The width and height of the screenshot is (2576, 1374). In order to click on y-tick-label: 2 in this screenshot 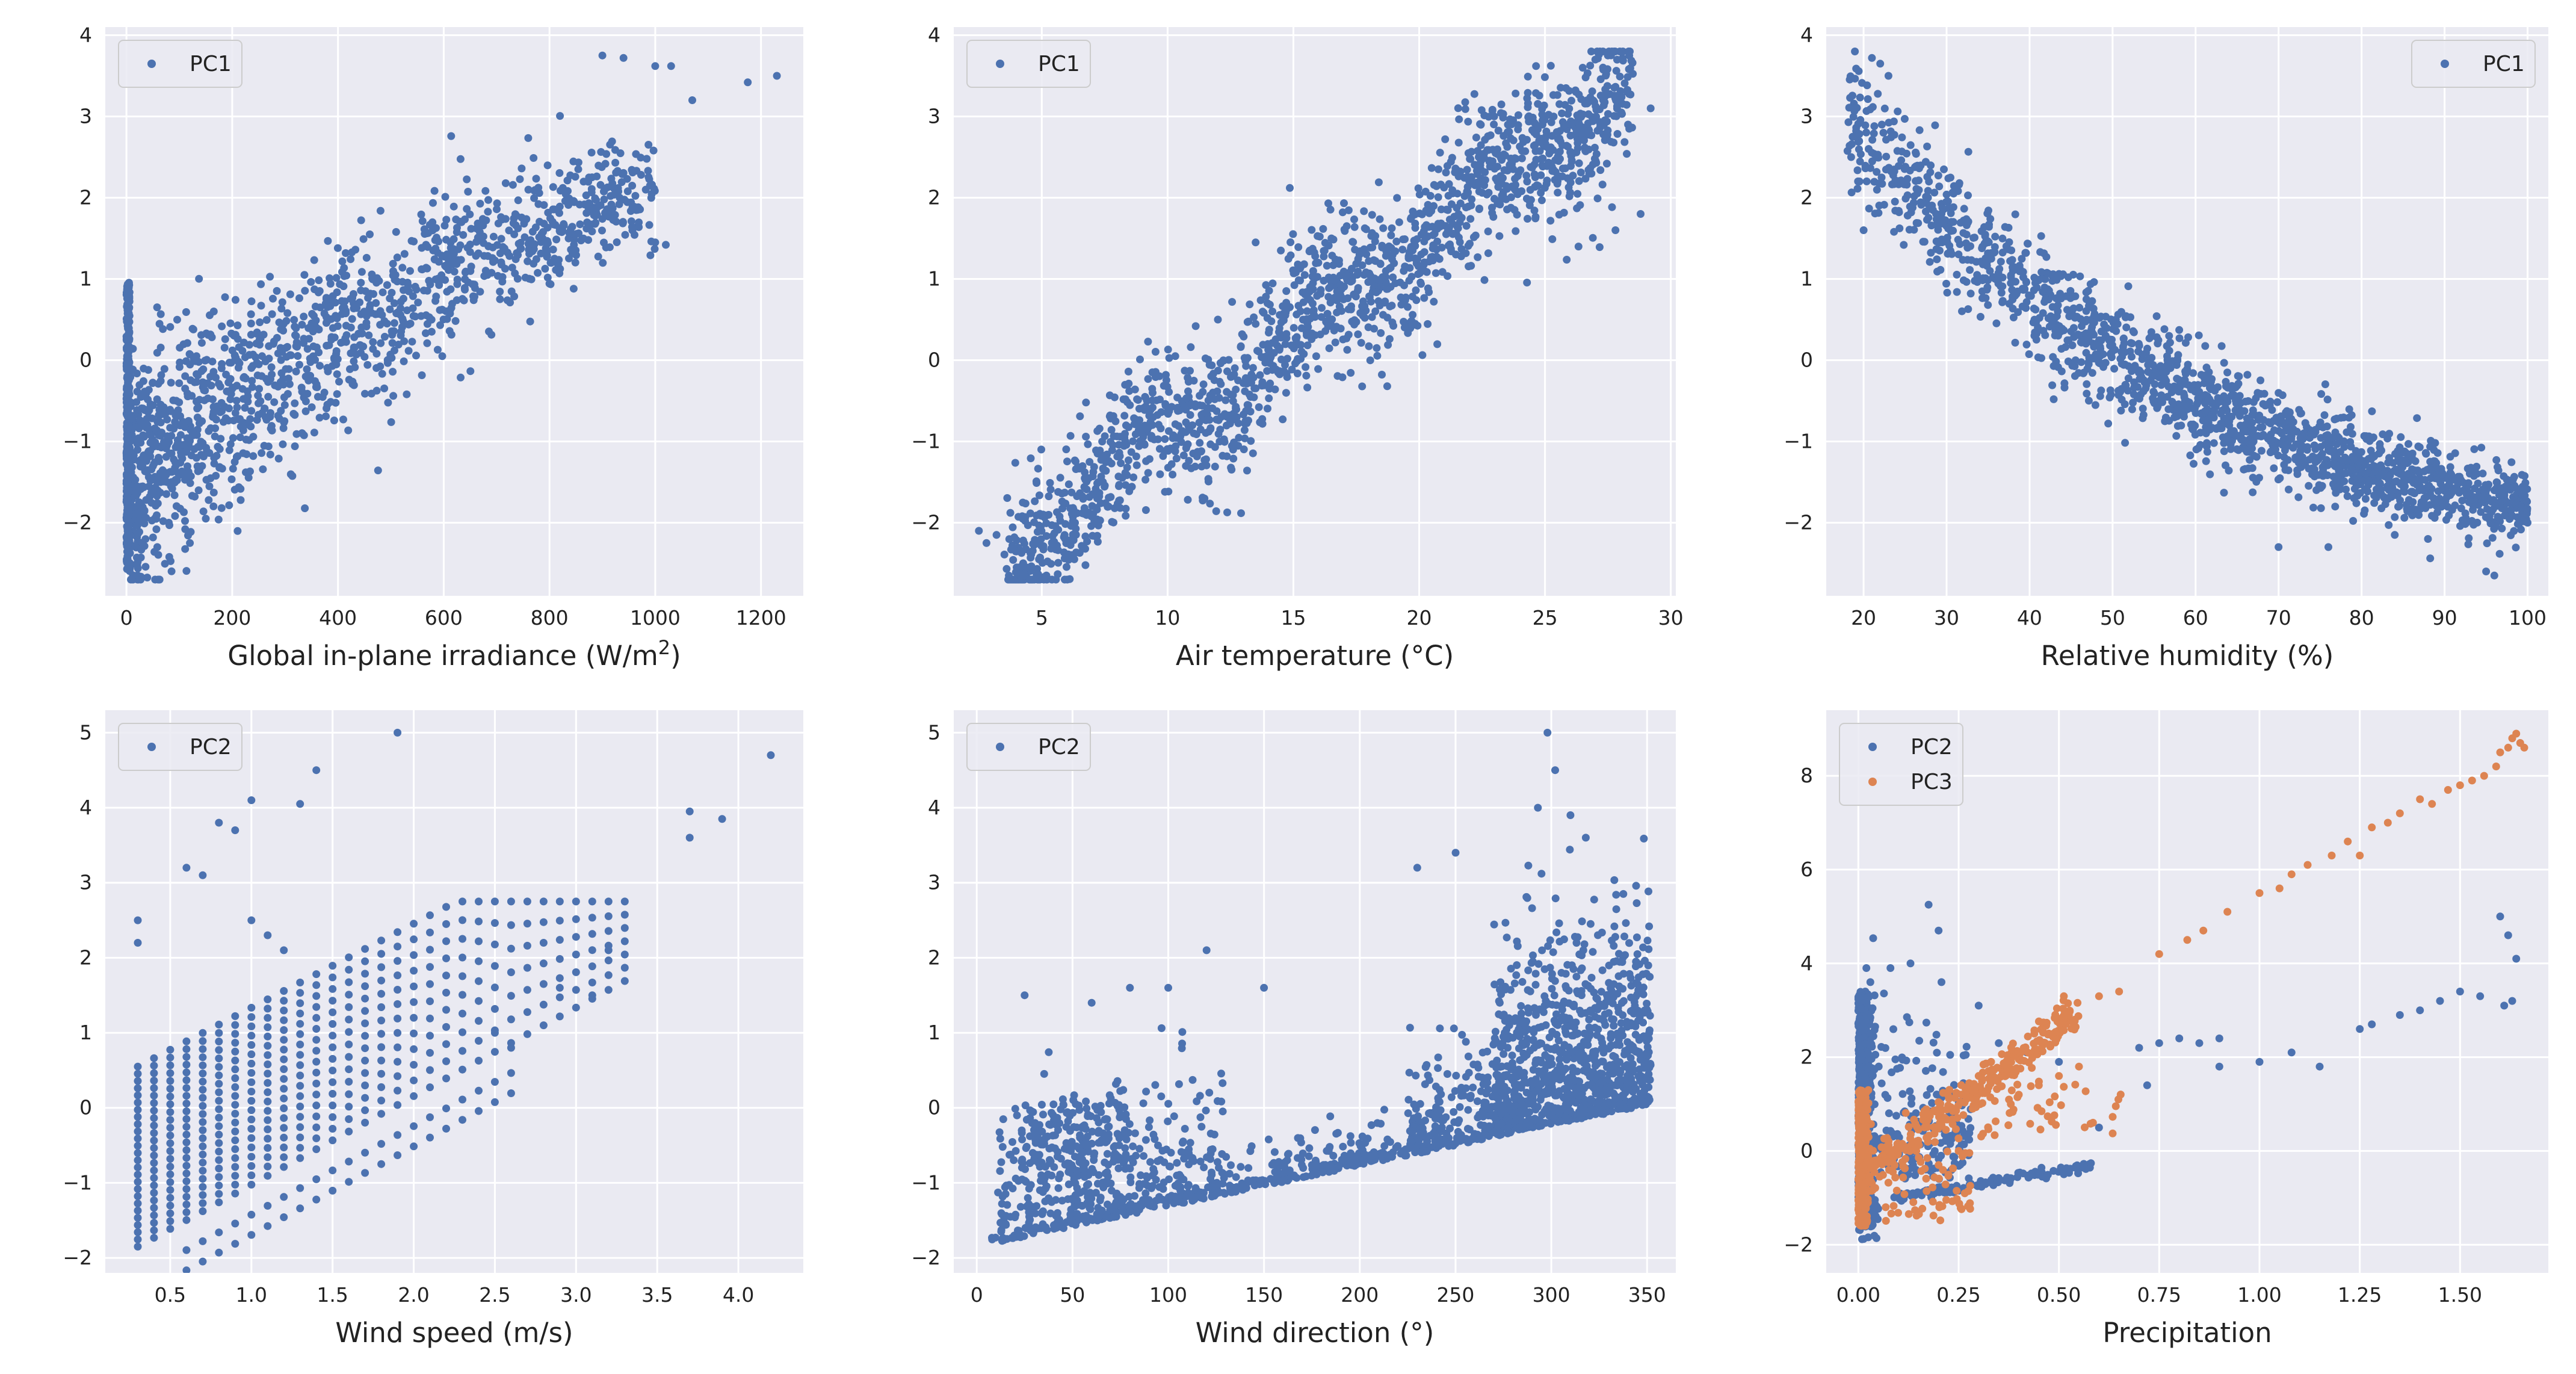, I will do `click(1806, 197)`.